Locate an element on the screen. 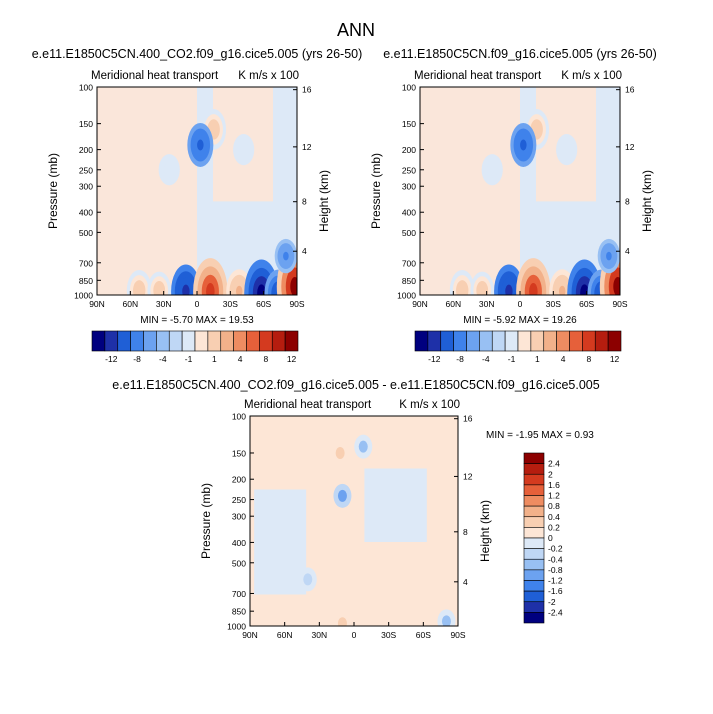 The height and width of the screenshot is (714, 713). colorbar-label: -0.4 is located at coordinates (555, 559).